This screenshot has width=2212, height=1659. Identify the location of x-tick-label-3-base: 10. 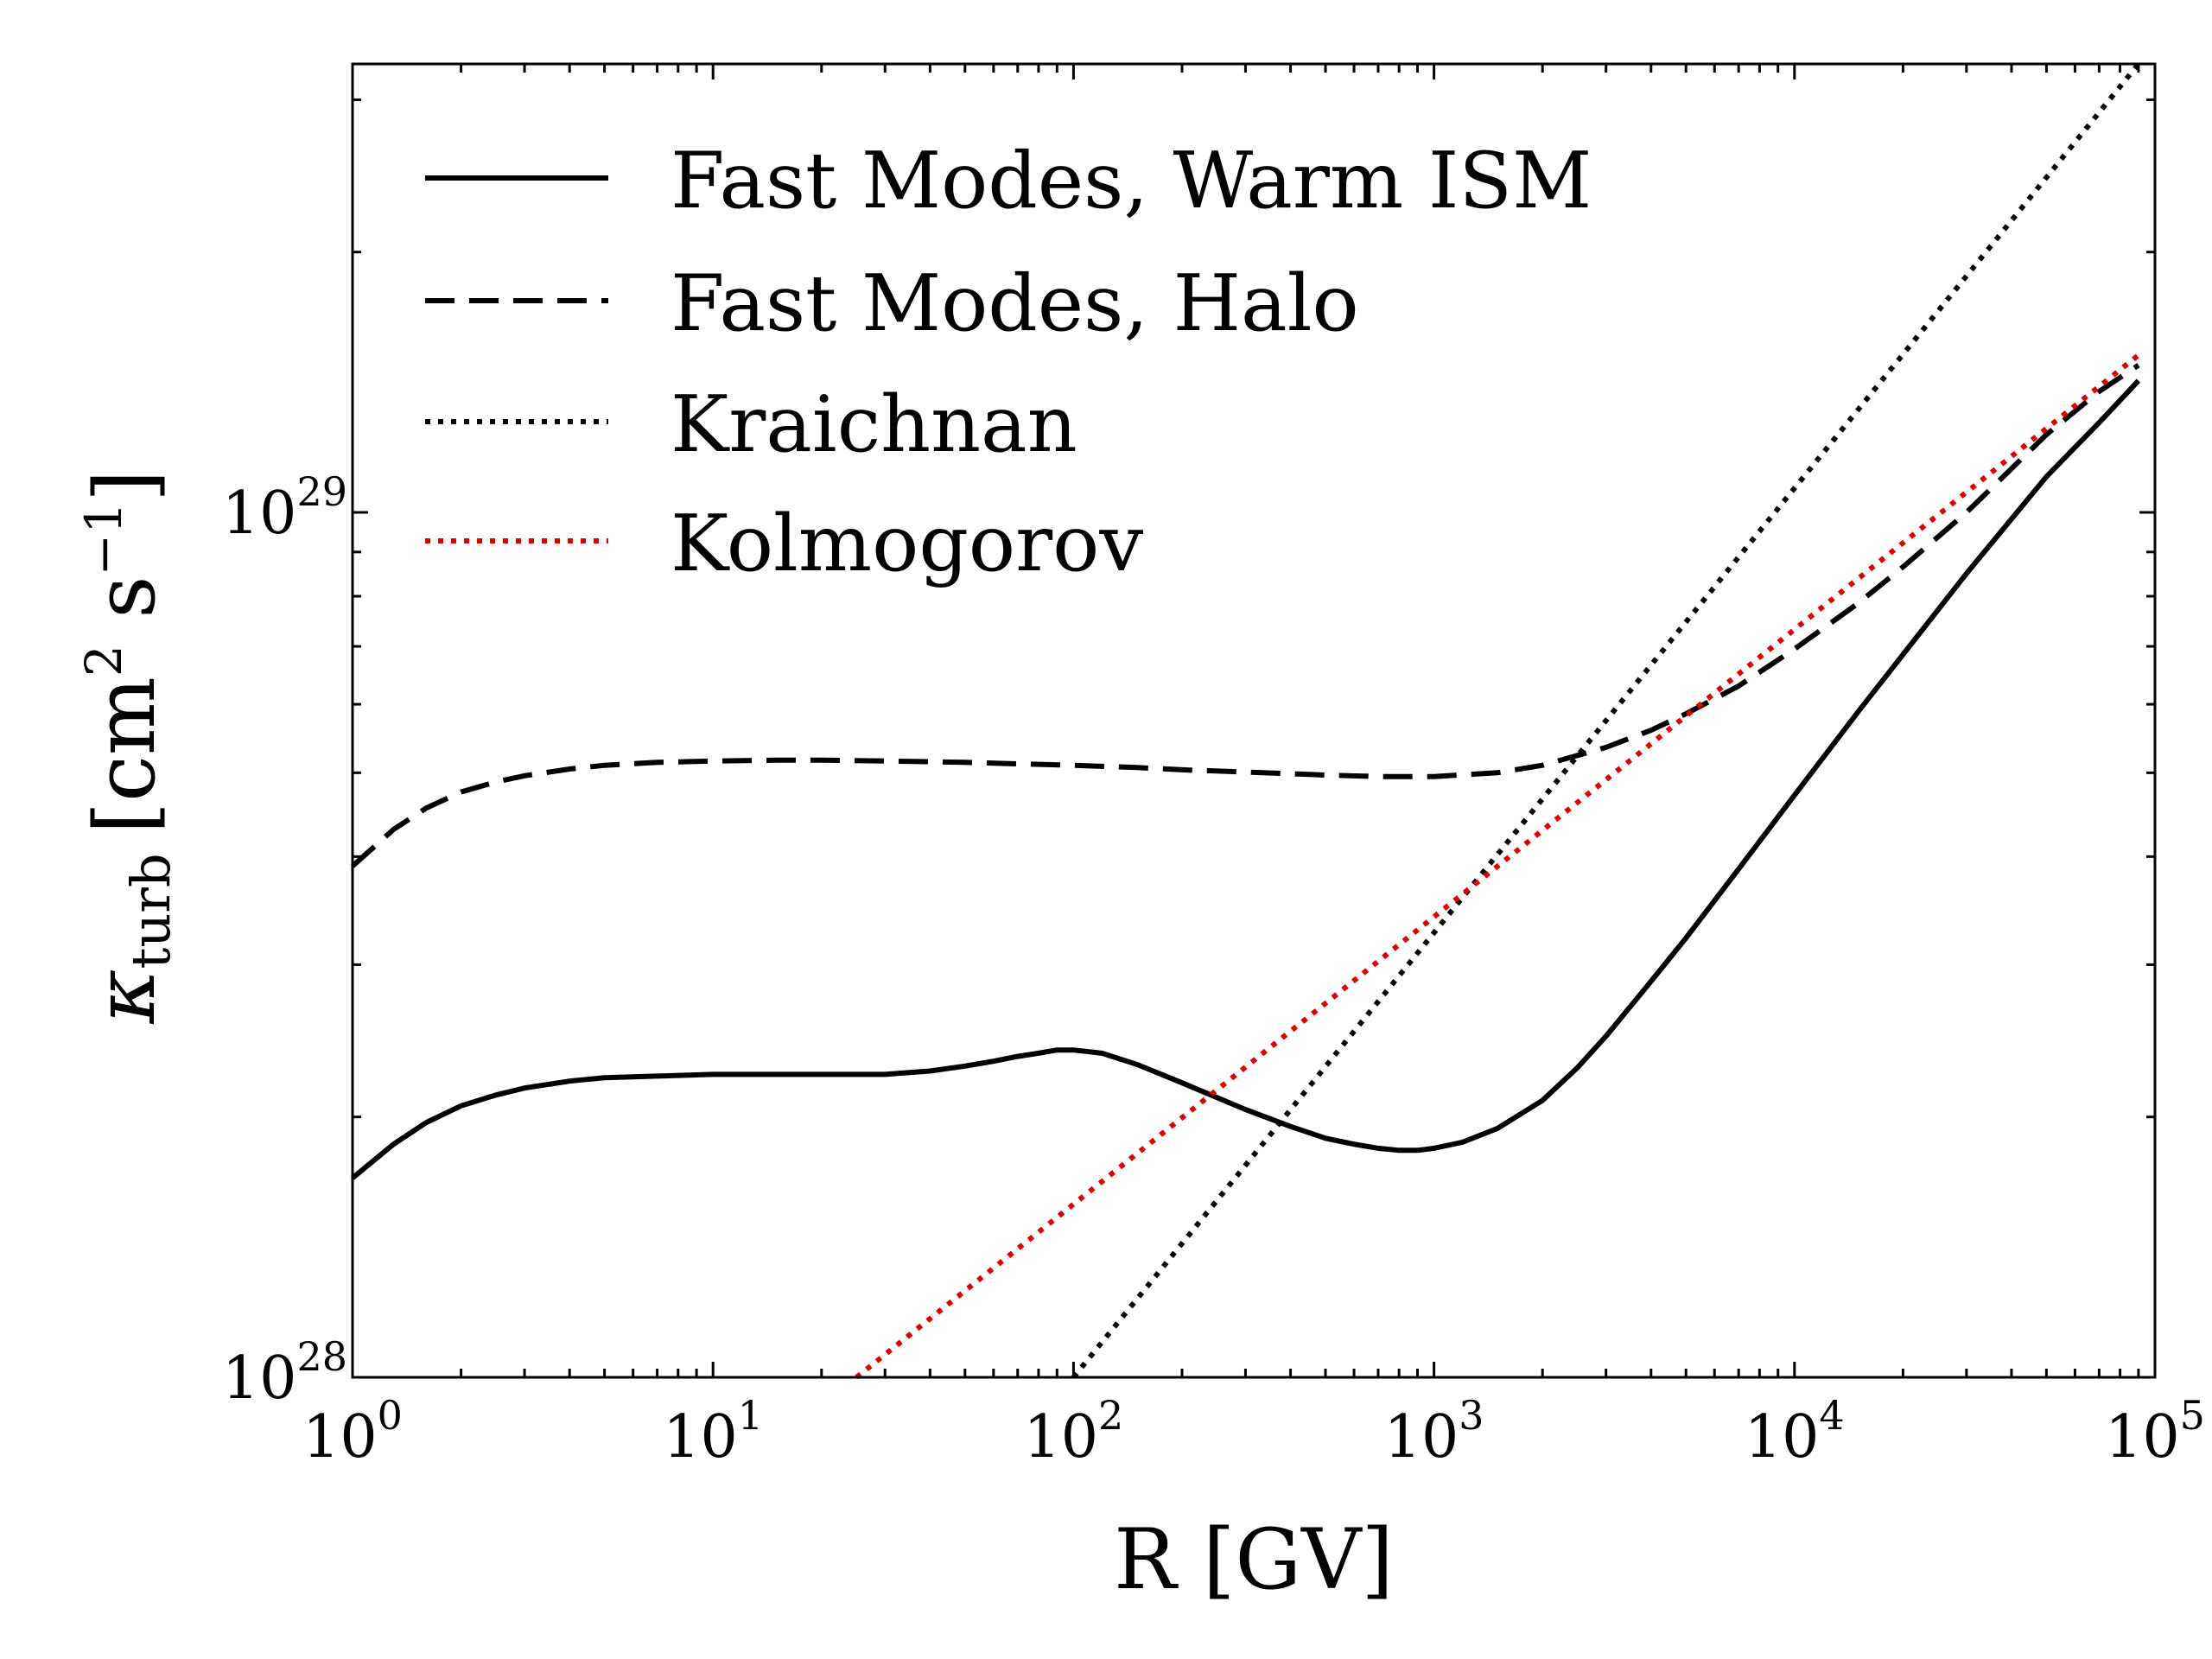
(1421, 1437).